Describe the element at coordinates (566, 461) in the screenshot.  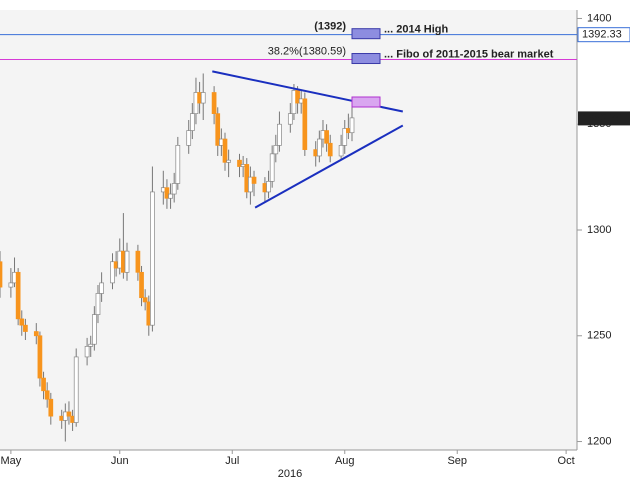
I see `x-tick-label: Oct` at that location.